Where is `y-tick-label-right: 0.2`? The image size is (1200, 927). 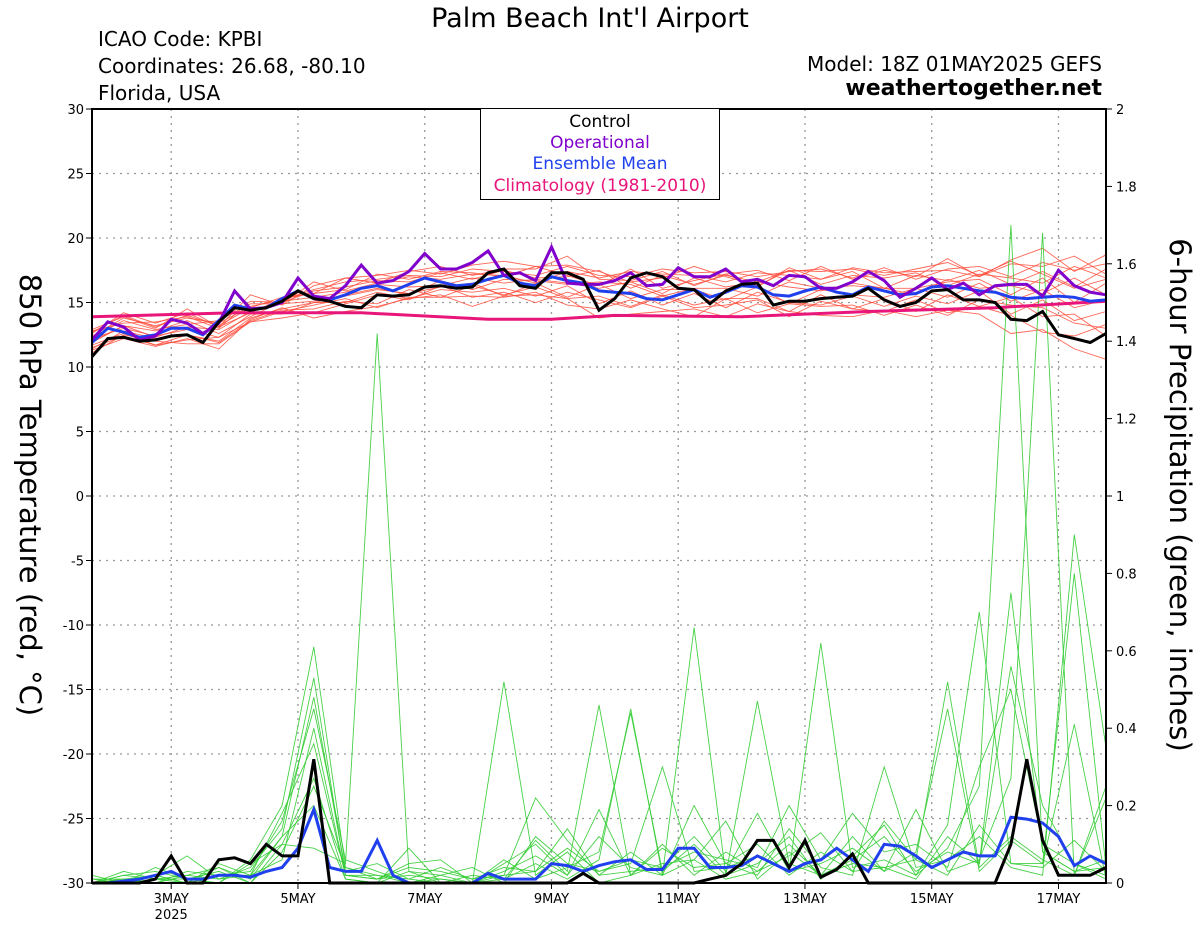 y-tick-label-right: 0.2 is located at coordinates (1126, 807).